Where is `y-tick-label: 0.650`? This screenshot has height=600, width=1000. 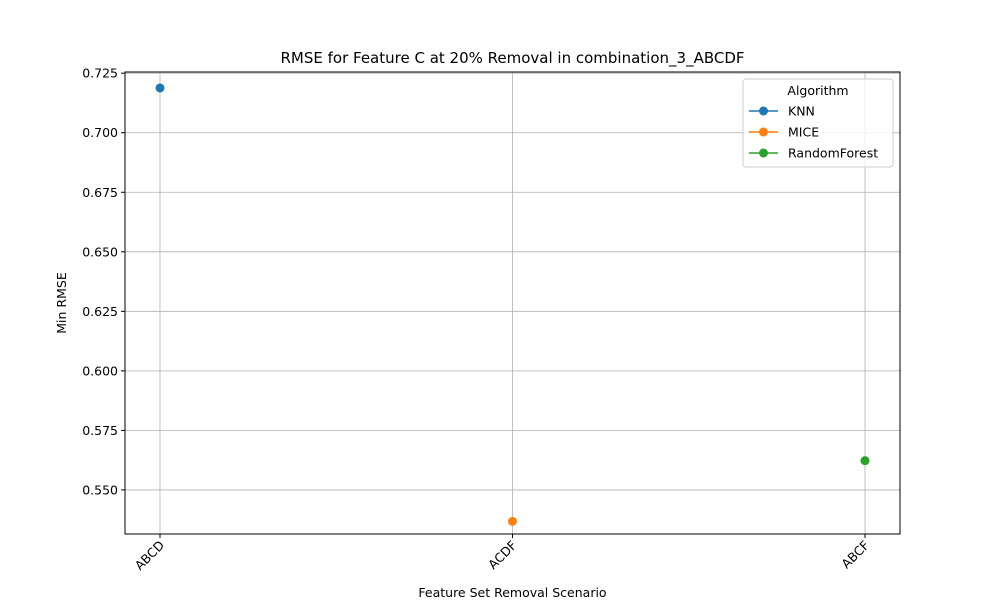
y-tick-label: 0.650 is located at coordinates (100, 251).